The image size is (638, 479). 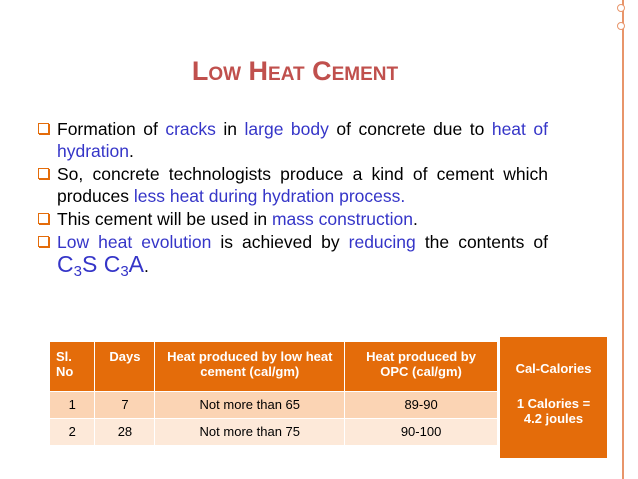 I want to click on table-row: 2 28 Not more than 75 90-100, so click(x=274, y=431).